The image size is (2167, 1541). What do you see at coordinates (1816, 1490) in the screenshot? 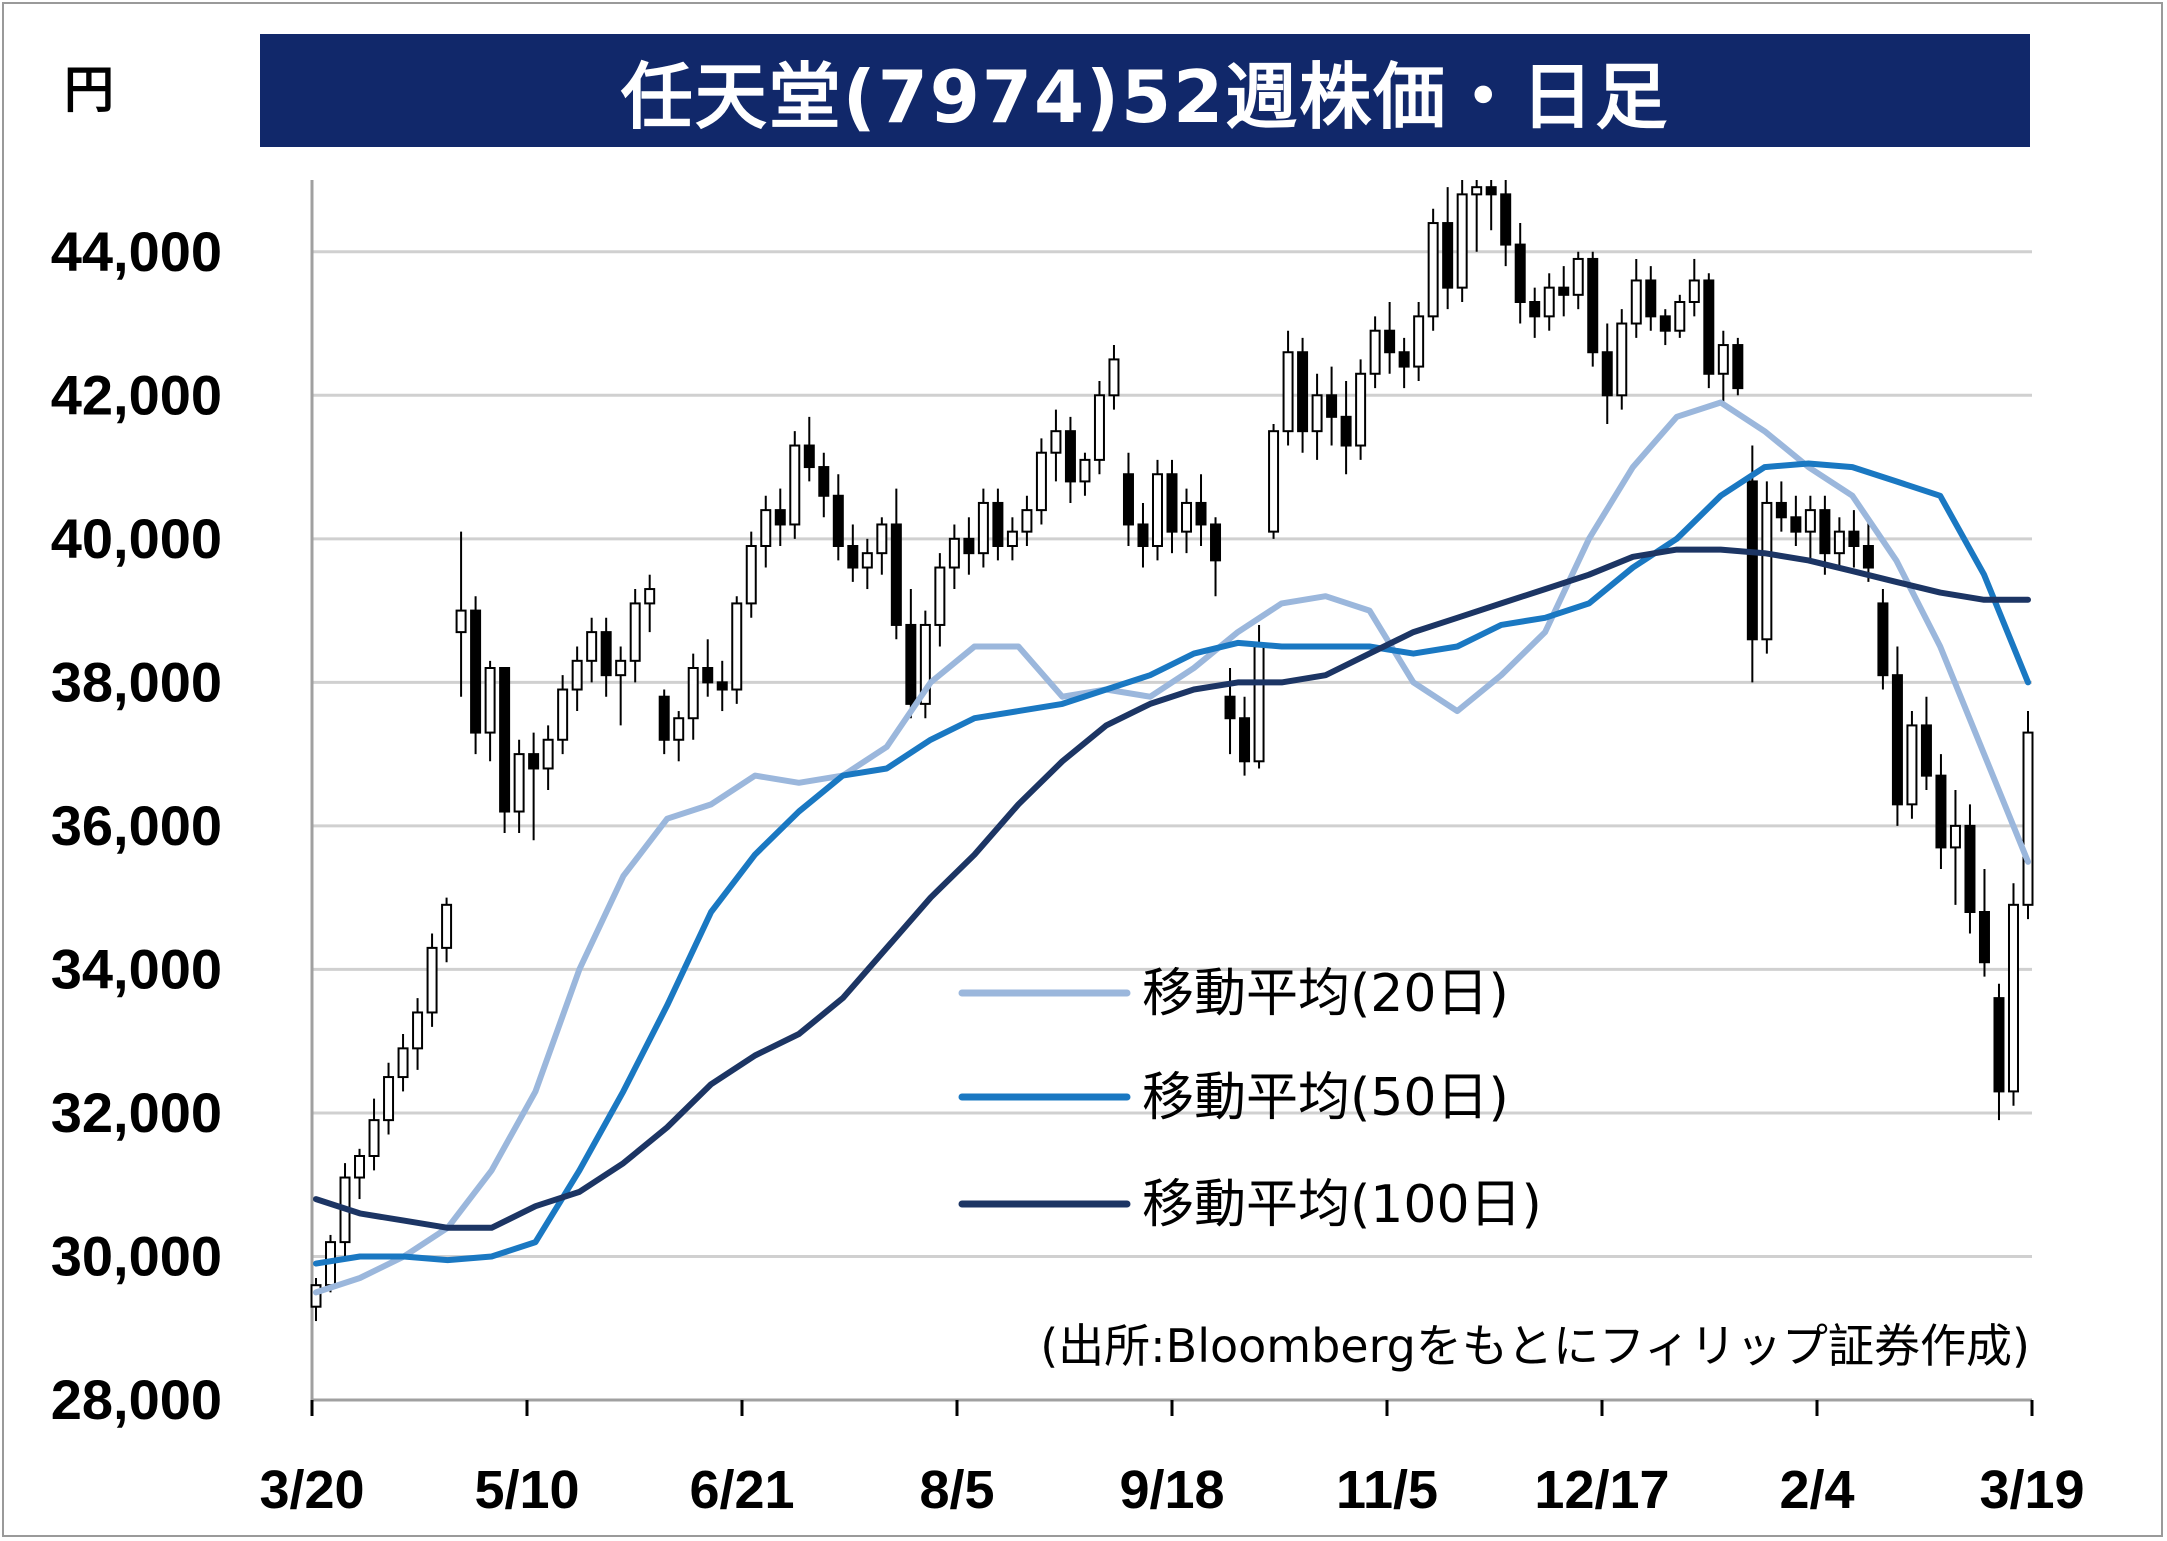
I see `x-tick-label: 2/4` at bounding box center [1816, 1490].